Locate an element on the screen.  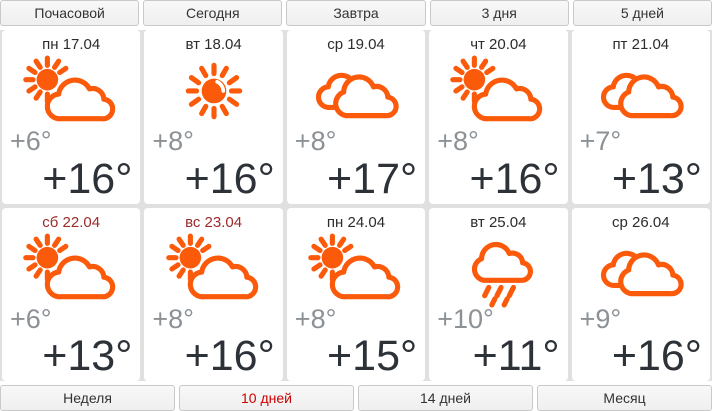
tab-label: Завтра is located at coordinates (356, 13).